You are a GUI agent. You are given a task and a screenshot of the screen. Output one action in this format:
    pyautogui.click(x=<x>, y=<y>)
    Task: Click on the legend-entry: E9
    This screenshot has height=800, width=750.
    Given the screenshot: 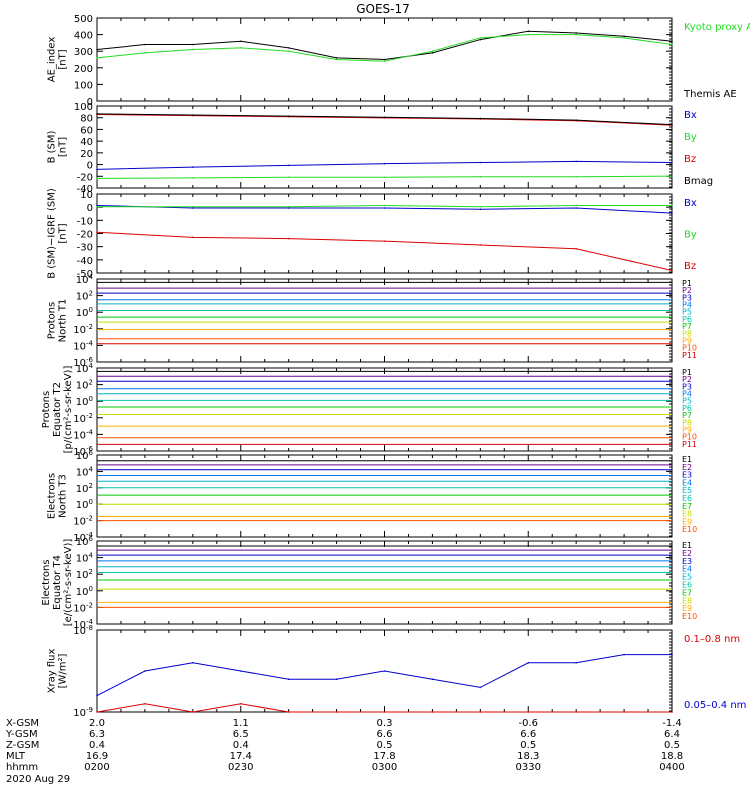 What is the action you would take?
    pyautogui.click(x=687, y=521)
    